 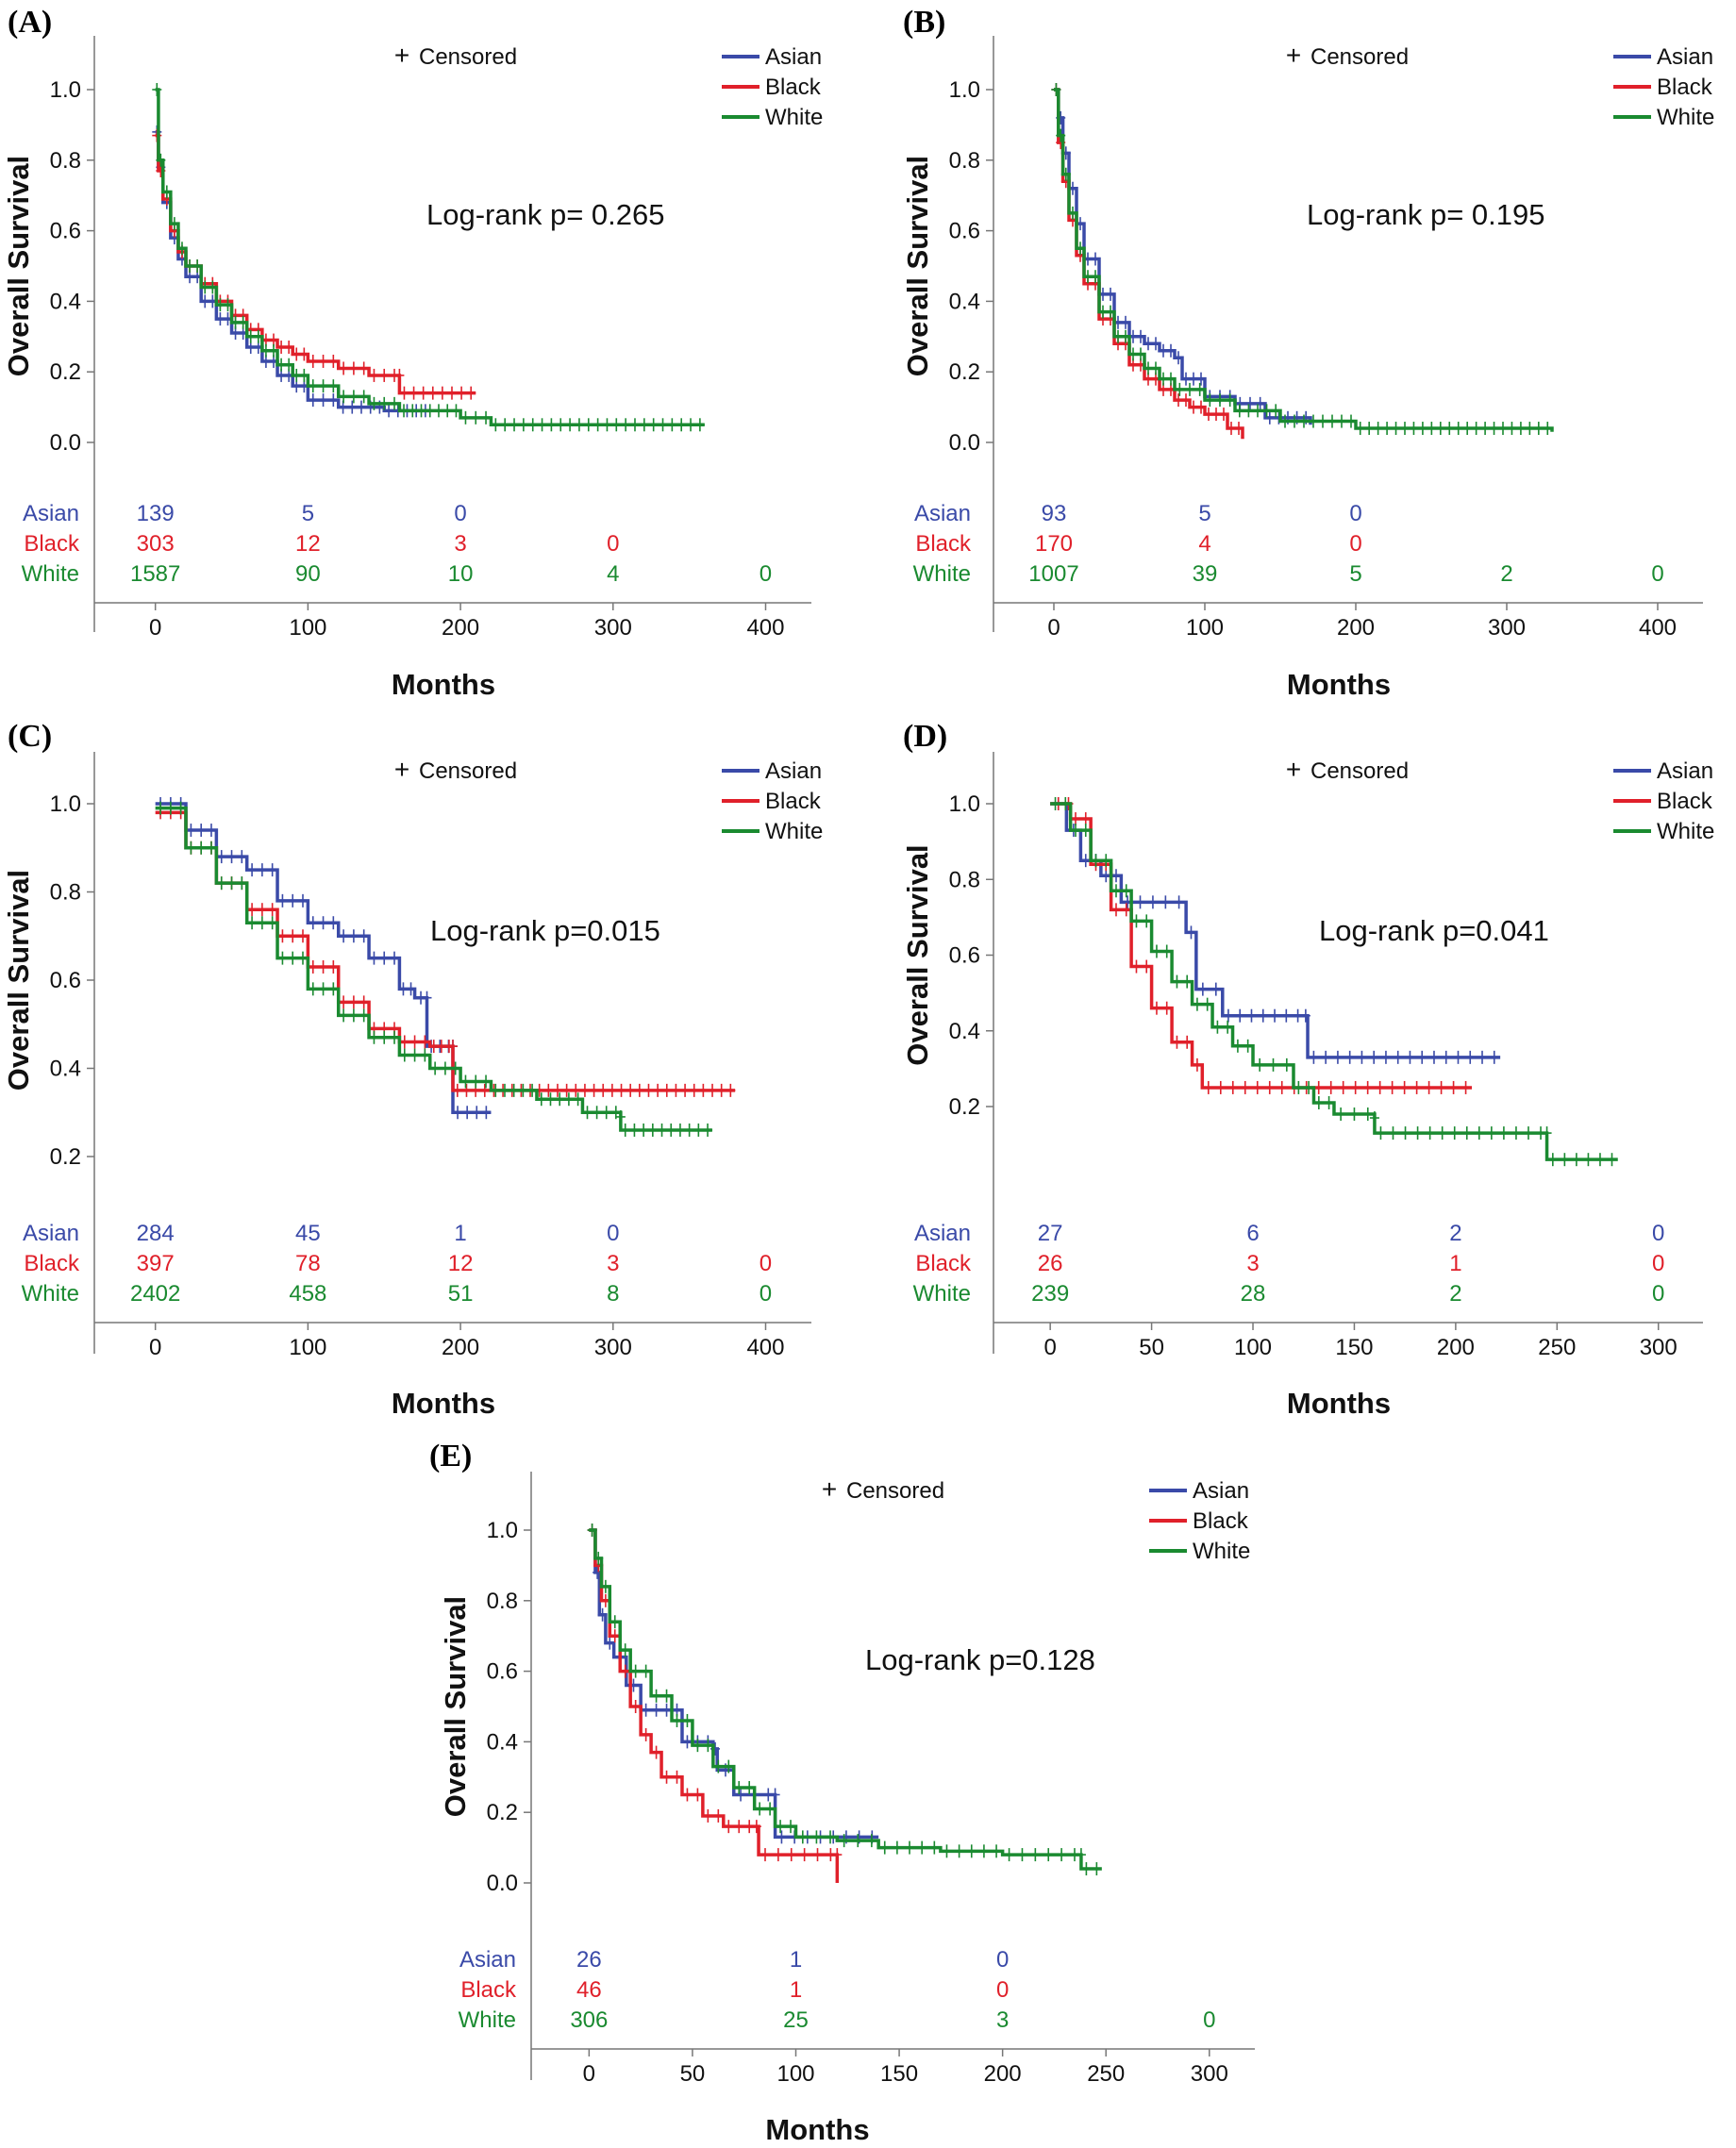 I want to click on panel-letter: (D), so click(x=925, y=737).